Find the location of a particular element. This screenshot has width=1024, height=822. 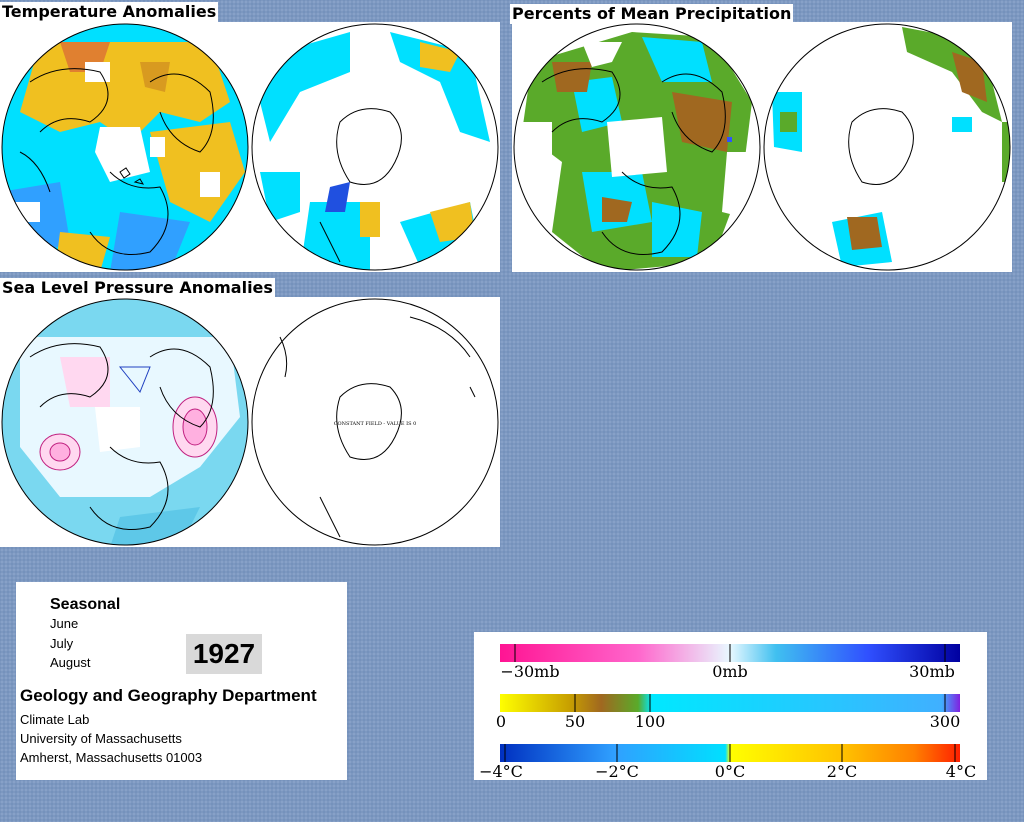

precipitation-title: Percents of Mean Precipitation is located at coordinates (652, 14).